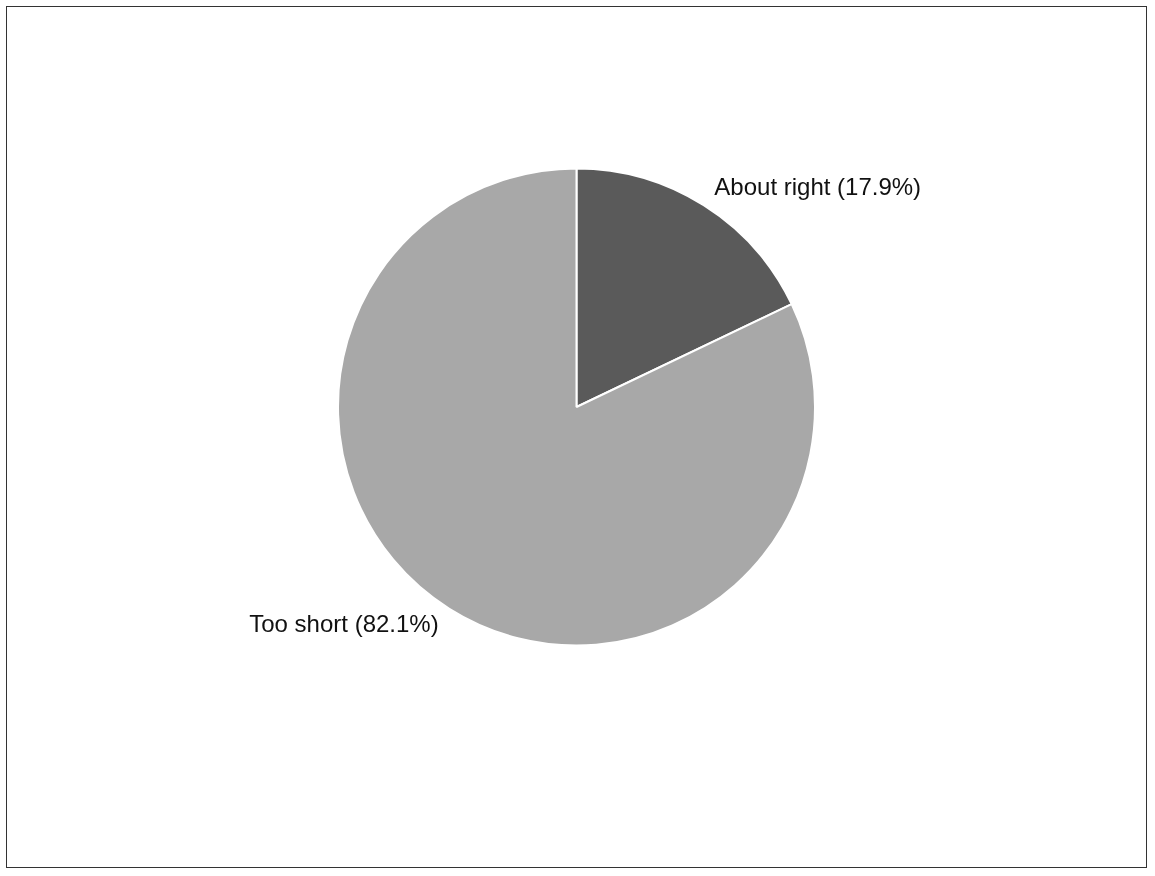 The width and height of the screenshot is (1155, 876). Describe the element at coordinates (818, 186) in the screenshot. I see `slice-label: About right (17.9%)` at that location.